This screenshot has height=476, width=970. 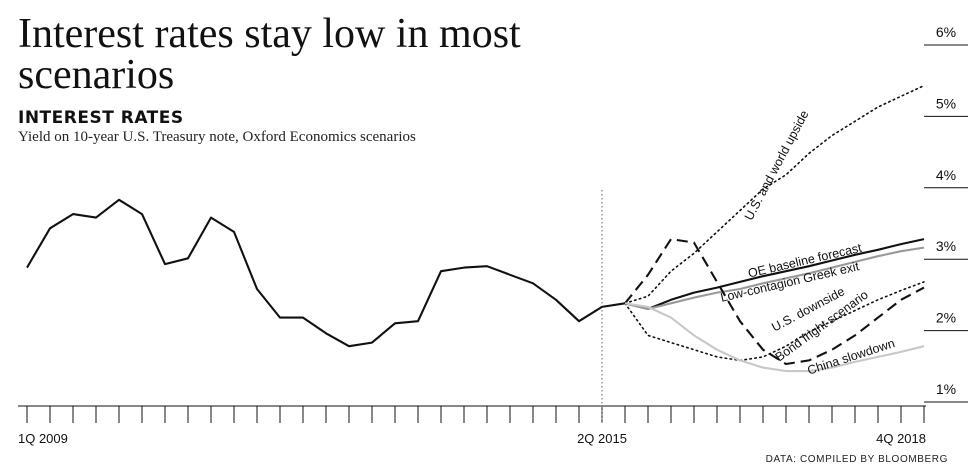 What do you see at coordinates (602, 438) in the screenshot?
I see `x-tick-label: 2Q 2015` at bounding box center [602, 438].